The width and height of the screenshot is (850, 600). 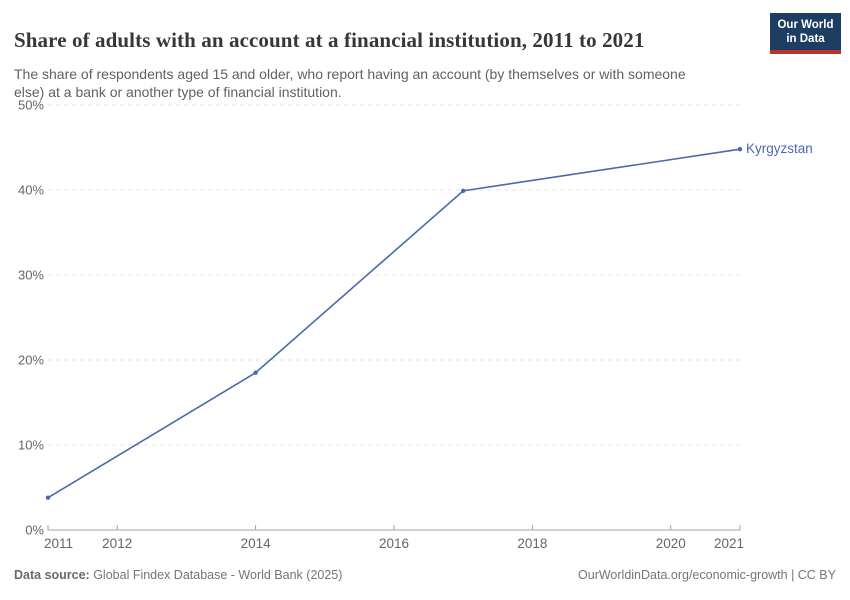 What do you see at coordinates (256, 543) in the screenshot?
I see `x-axis-tick-label: 2014` at bounding box center [256, 543].